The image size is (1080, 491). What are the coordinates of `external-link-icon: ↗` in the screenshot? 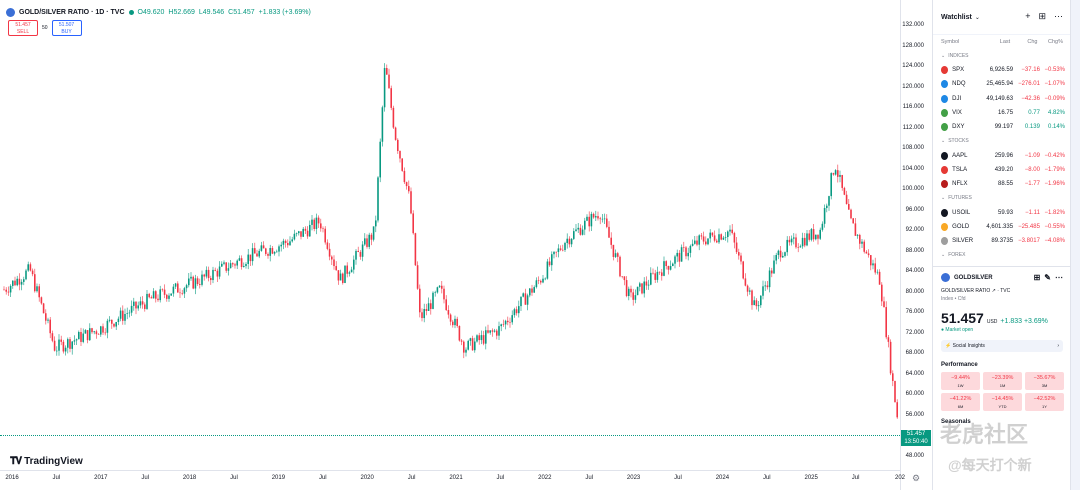 It's located at (993, 291).